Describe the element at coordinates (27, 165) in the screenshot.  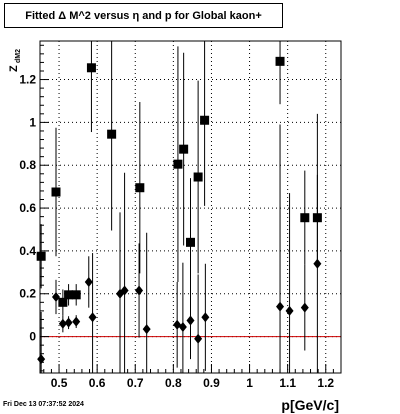
I see `y-tick-label: 0.8` at that location.